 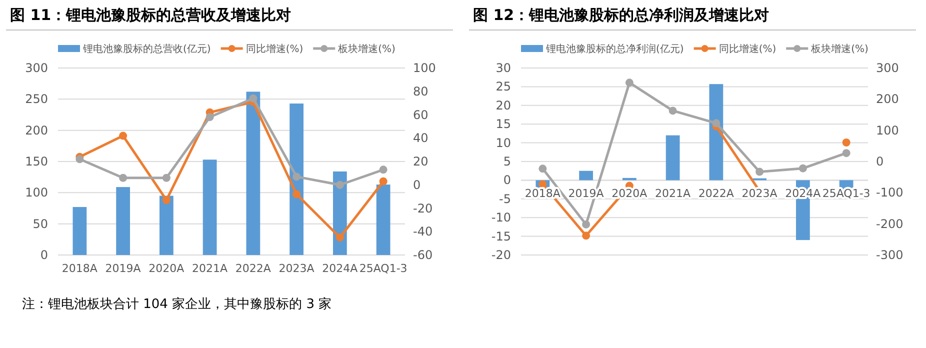 What do you see at coordinates (503, 105) in the screenshot?
I see `y-tick-label: 20` at bounding box center [503, 105].